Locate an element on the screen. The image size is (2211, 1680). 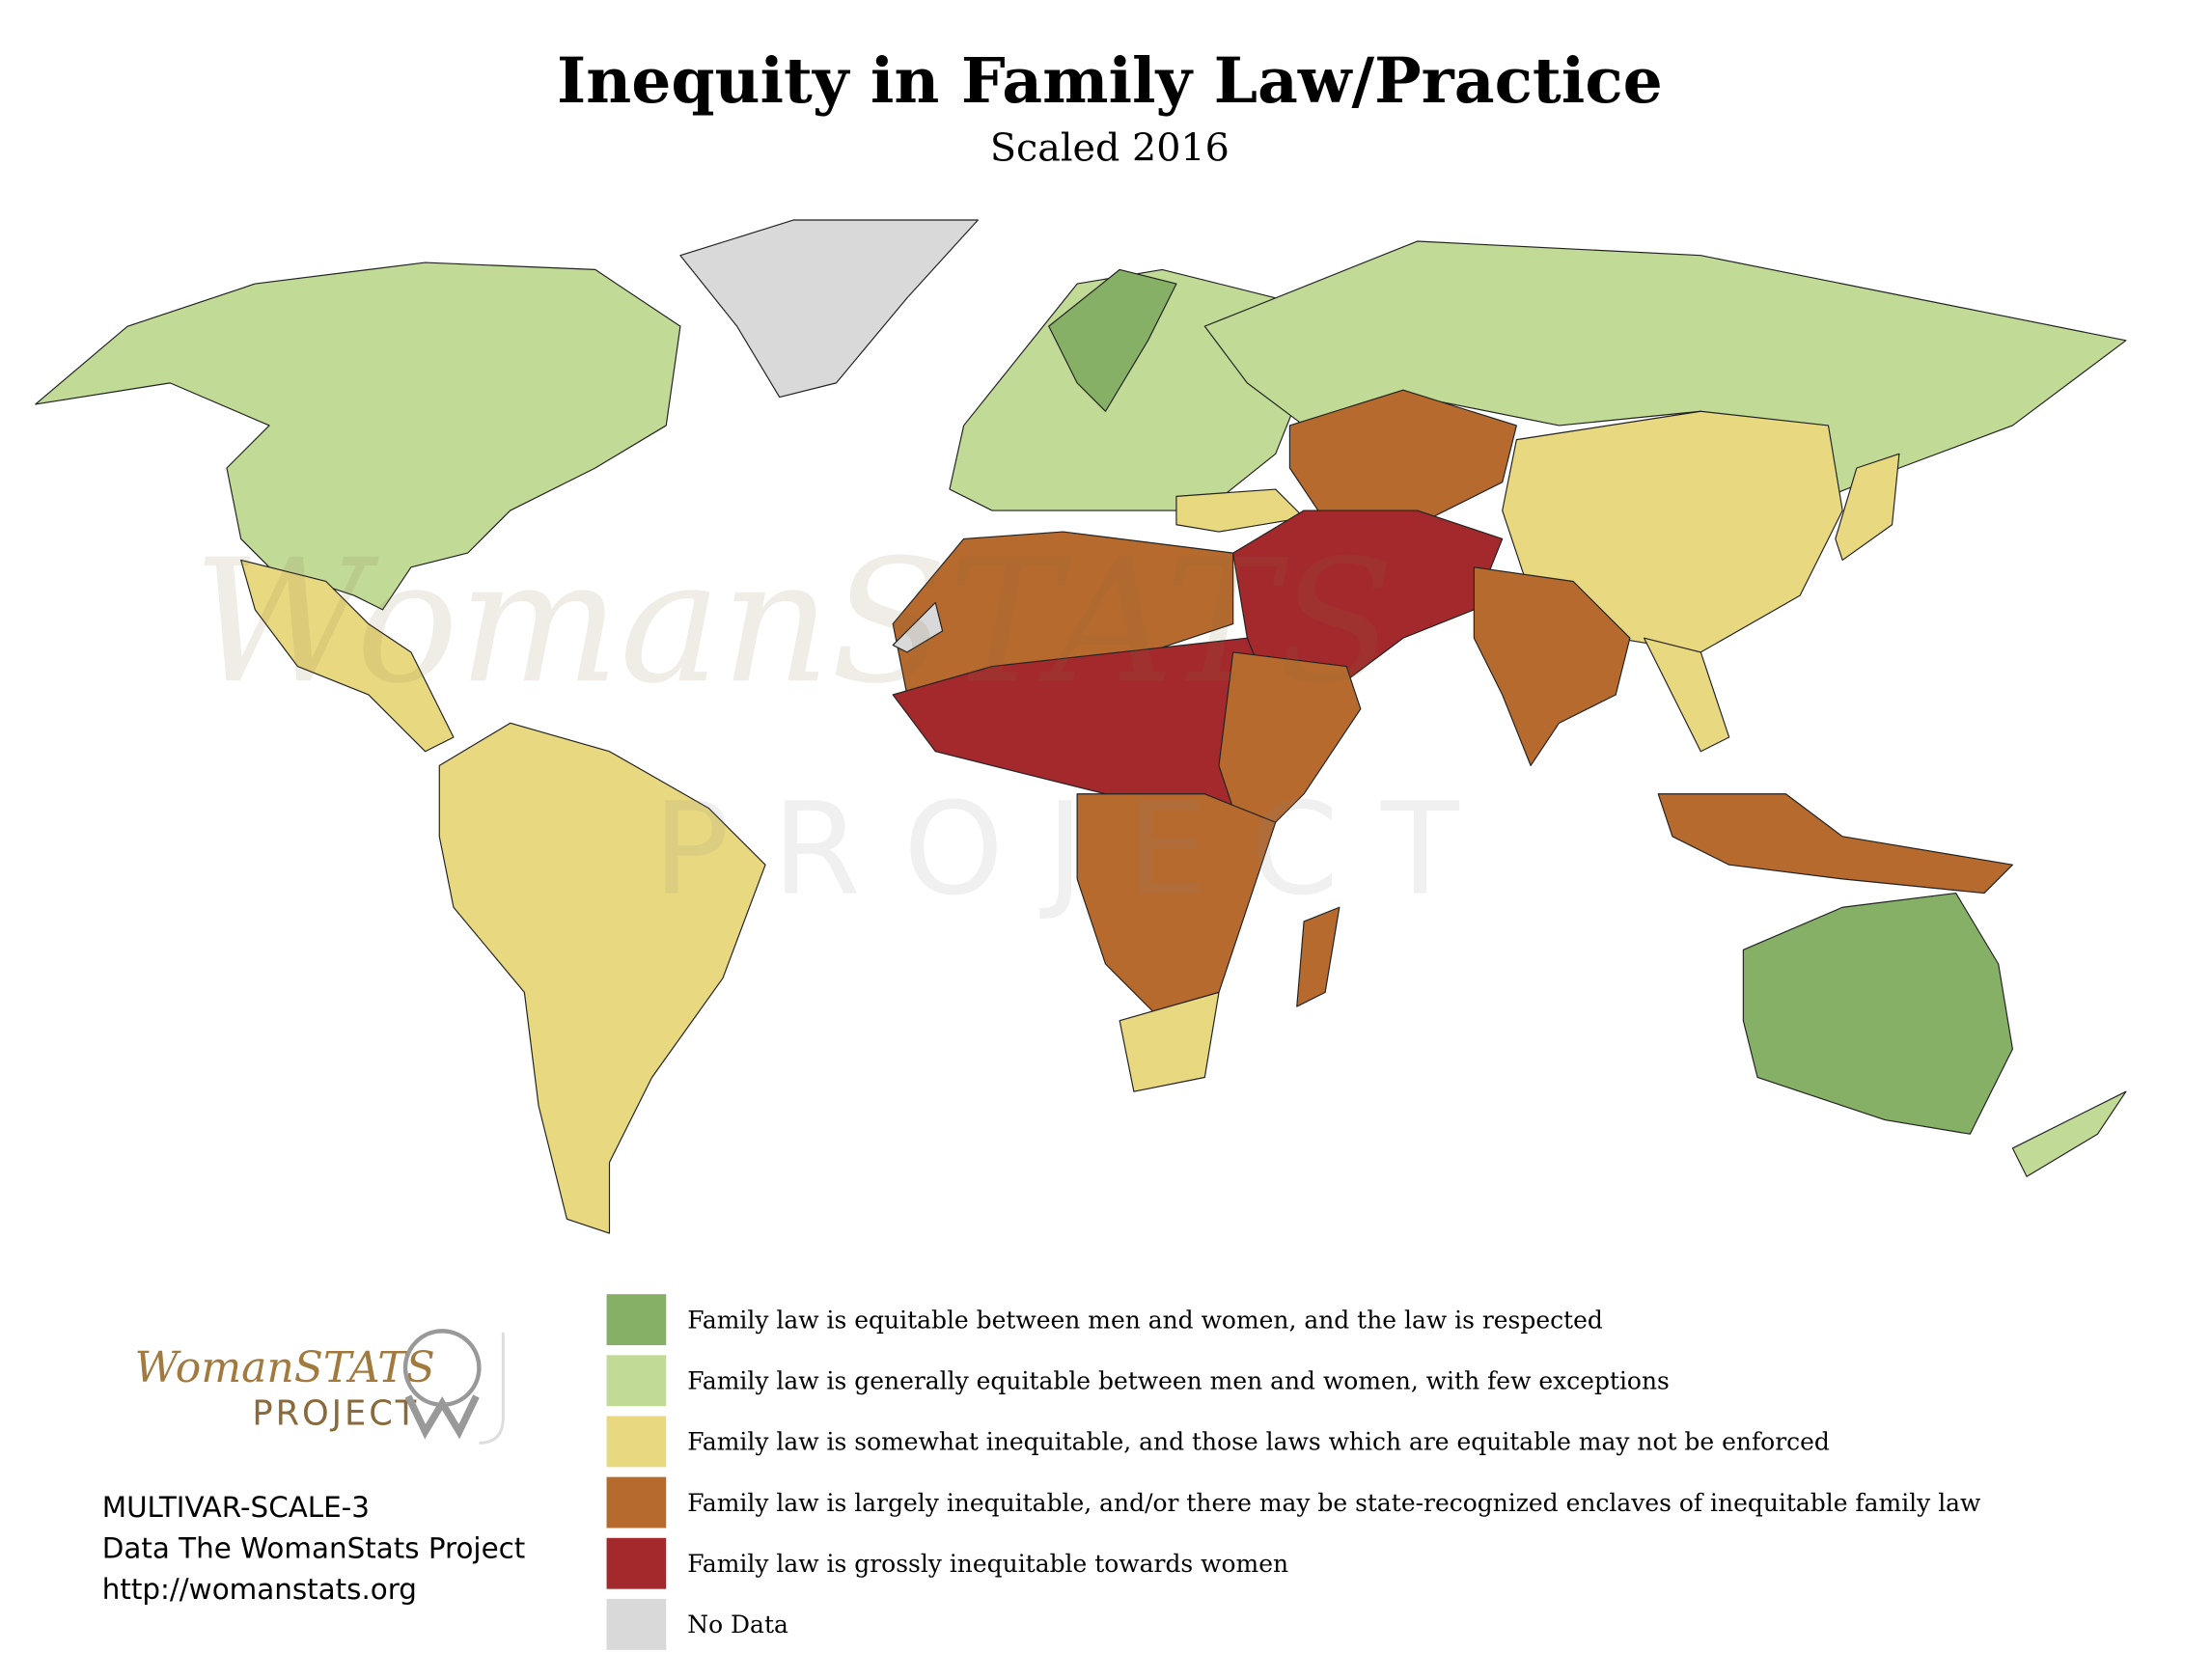
western-sahara is located at coordinates (918, 627).